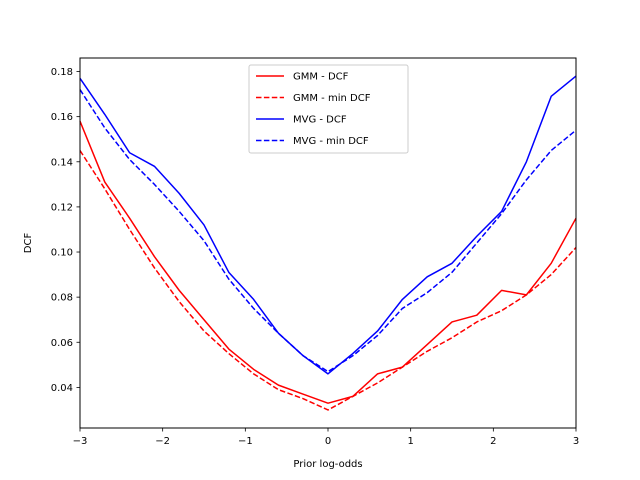 The image size is (640, 480). What do you see at coordinates (62, 298) in the screenshot?
I see `y-tick-label: 0.08` at bounding box center [62, 298].